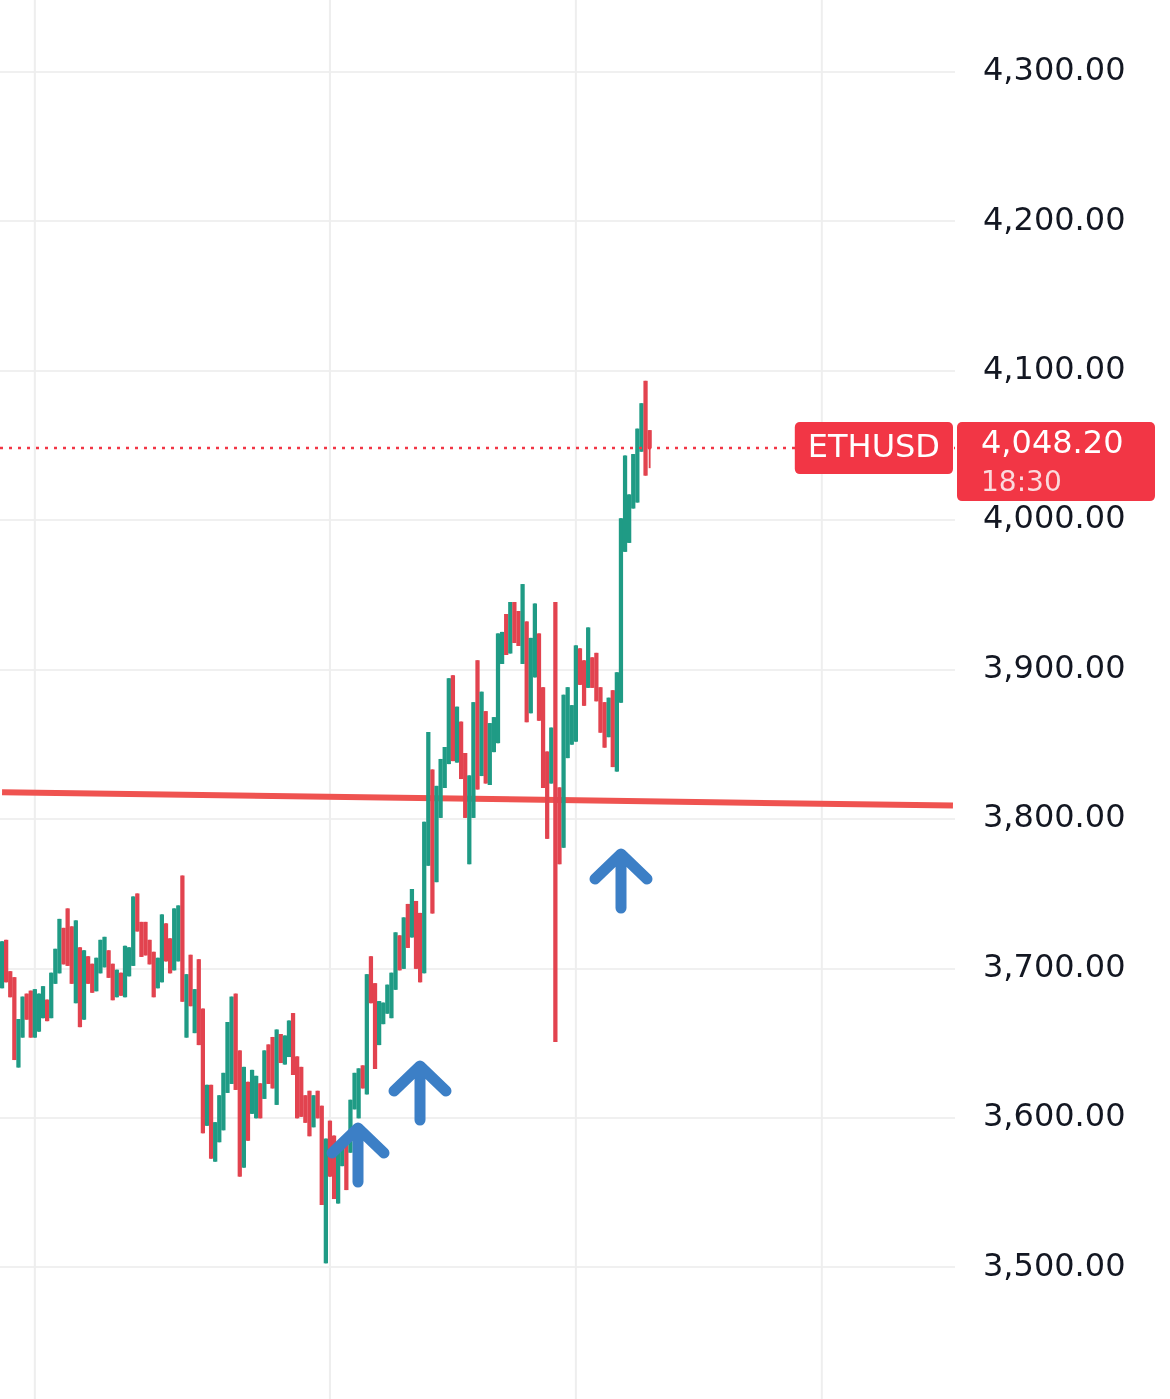 The height and width of the screenshot is (1399, 1170). I want to click on y-tick-label: 3,600.00, so click(1054, 1115).